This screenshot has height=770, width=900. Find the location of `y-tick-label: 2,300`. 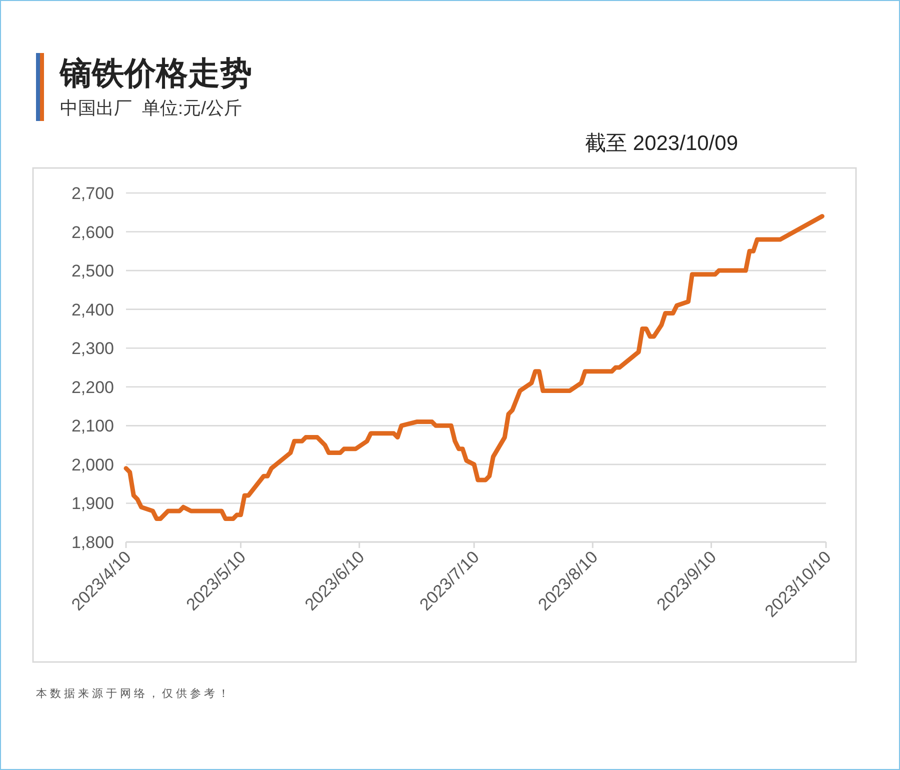

y-tick-label: 2,300 is located at coordinates (92, 348).